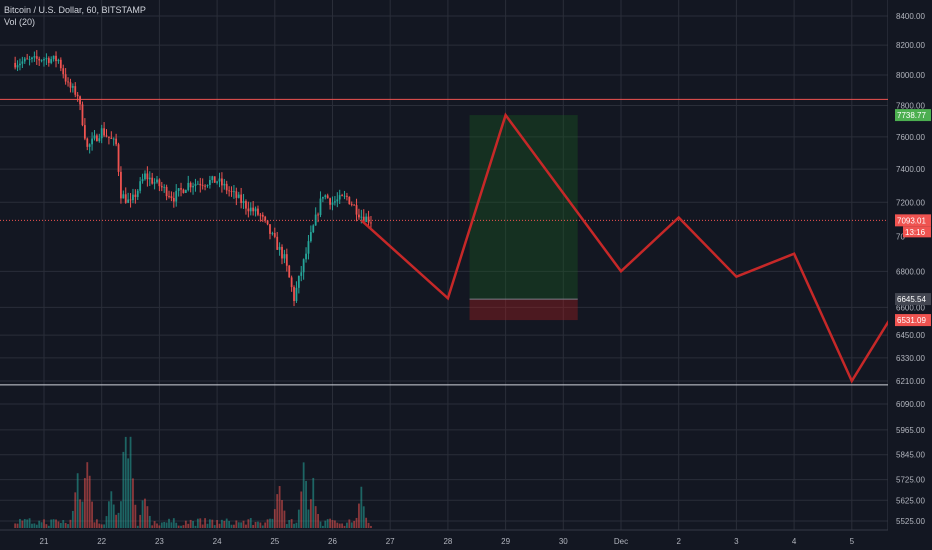  What do you see at coordinates (910, 75) in the screenshot?
I see `price-tick-label: 8000.00` at bounding box center [910, 75].